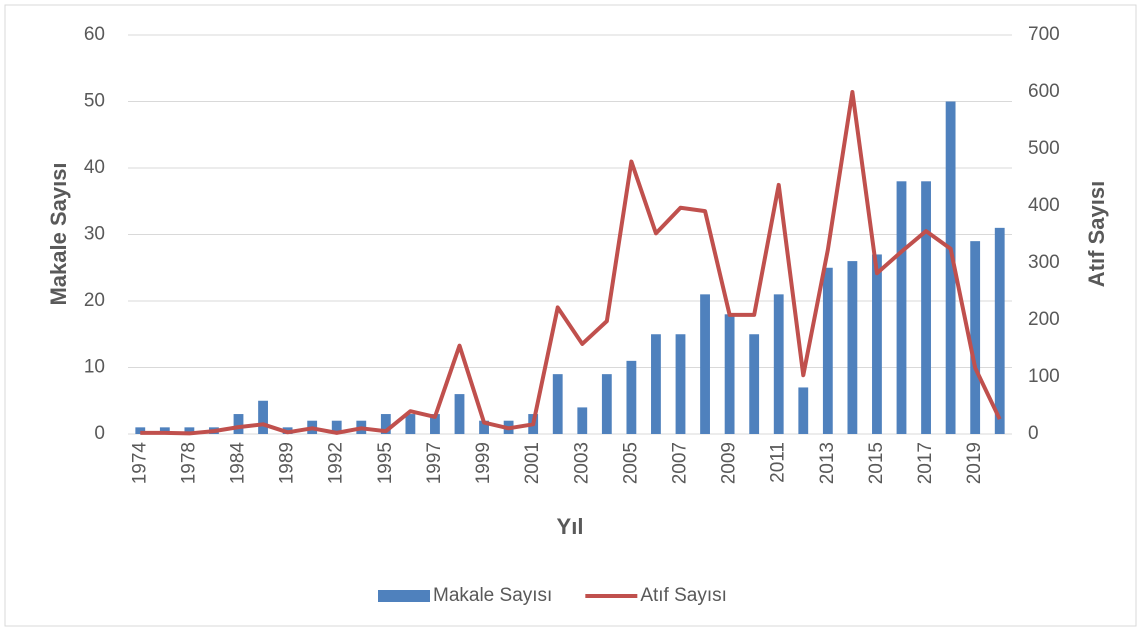 The image size is (1141, 631). I want to click on y2-tick-label: 600, so click(1044, 91).